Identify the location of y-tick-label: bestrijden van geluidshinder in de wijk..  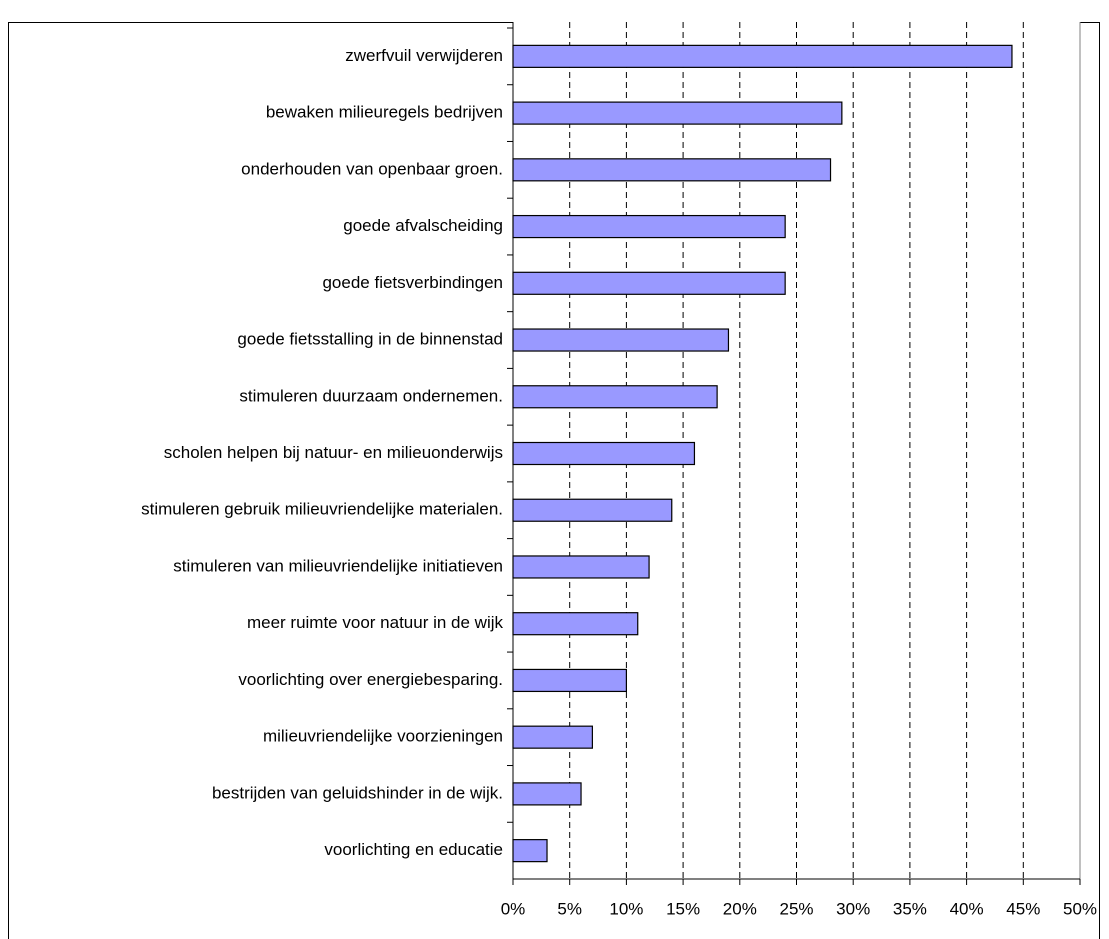
(357, 792).